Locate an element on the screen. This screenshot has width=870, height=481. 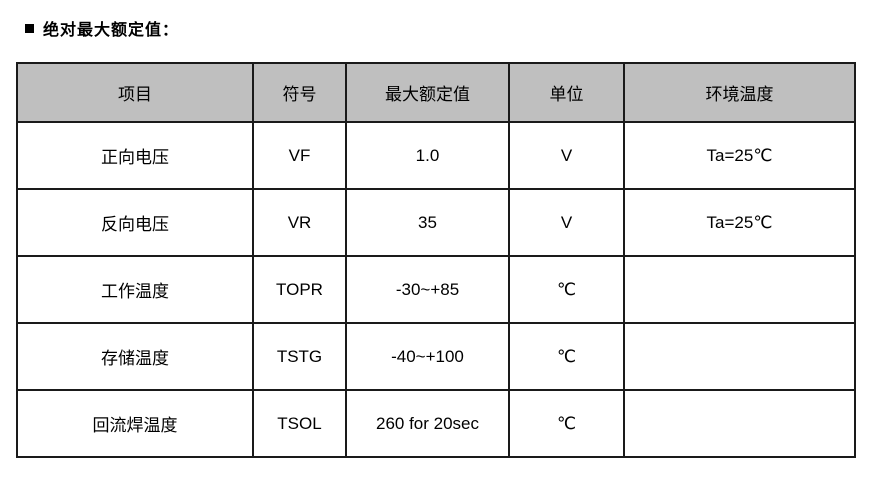
cell-symbol: TOPR is located at coordinates (299, 289).